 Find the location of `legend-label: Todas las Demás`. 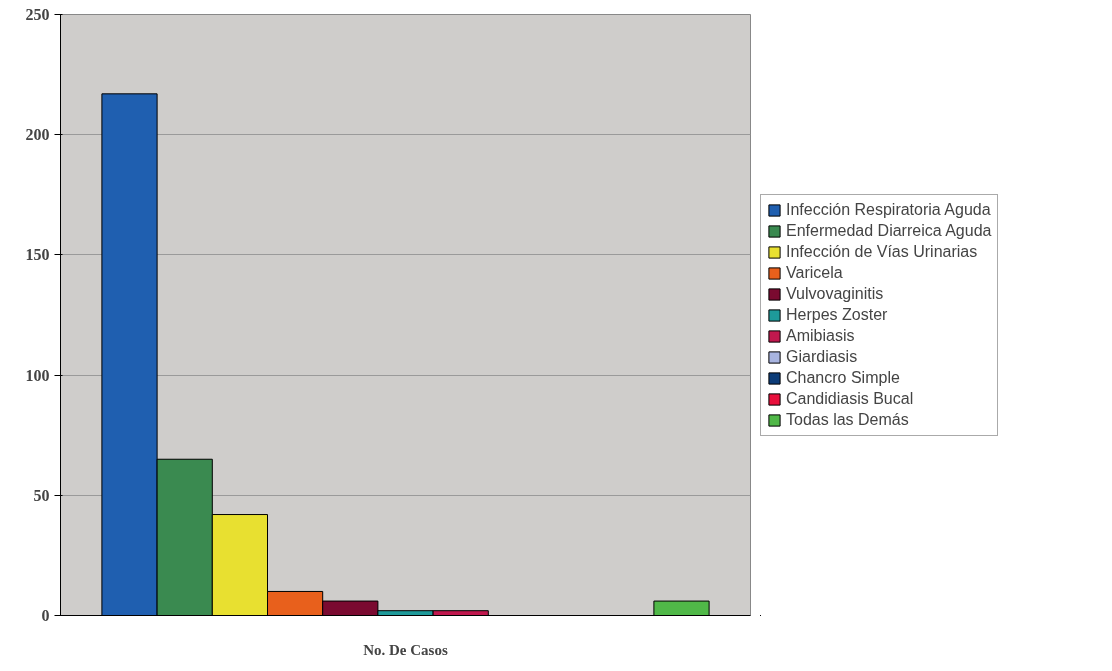

legend-label: Todas las Demás is located at coordinates (847, 419).